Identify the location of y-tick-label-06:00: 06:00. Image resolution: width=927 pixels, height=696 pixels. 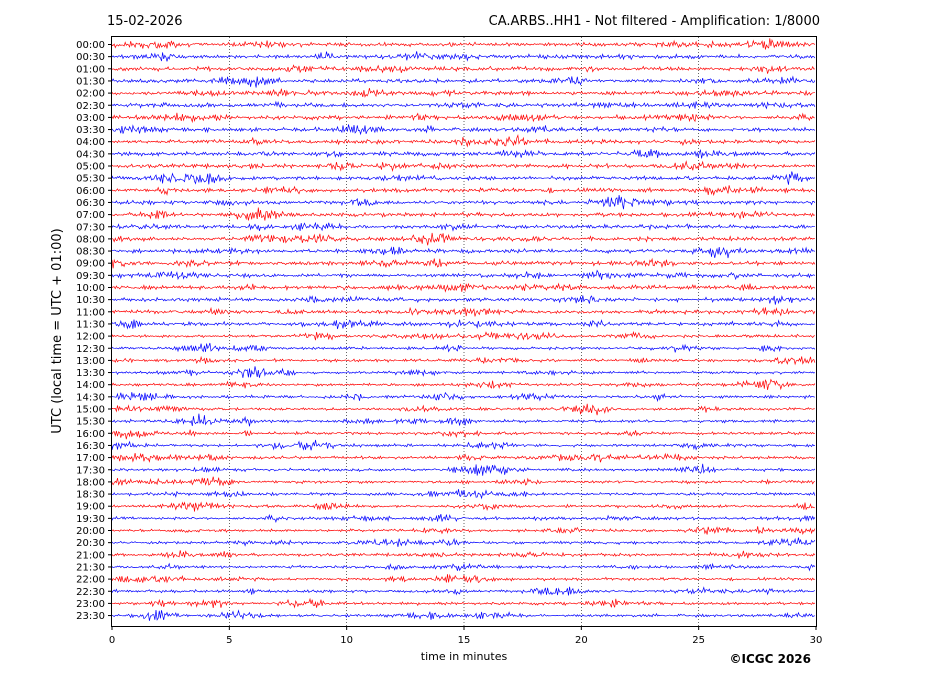
(90, 191).